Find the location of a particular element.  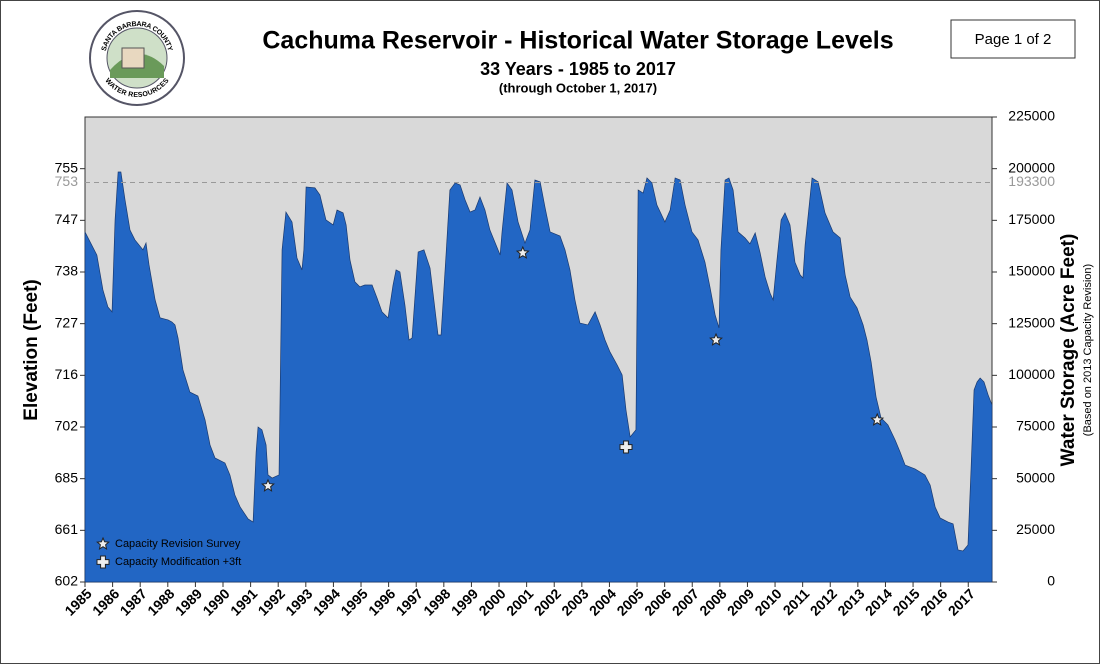

y-axis-title: Elevation (Feet) is located at coordinates (31, 349).